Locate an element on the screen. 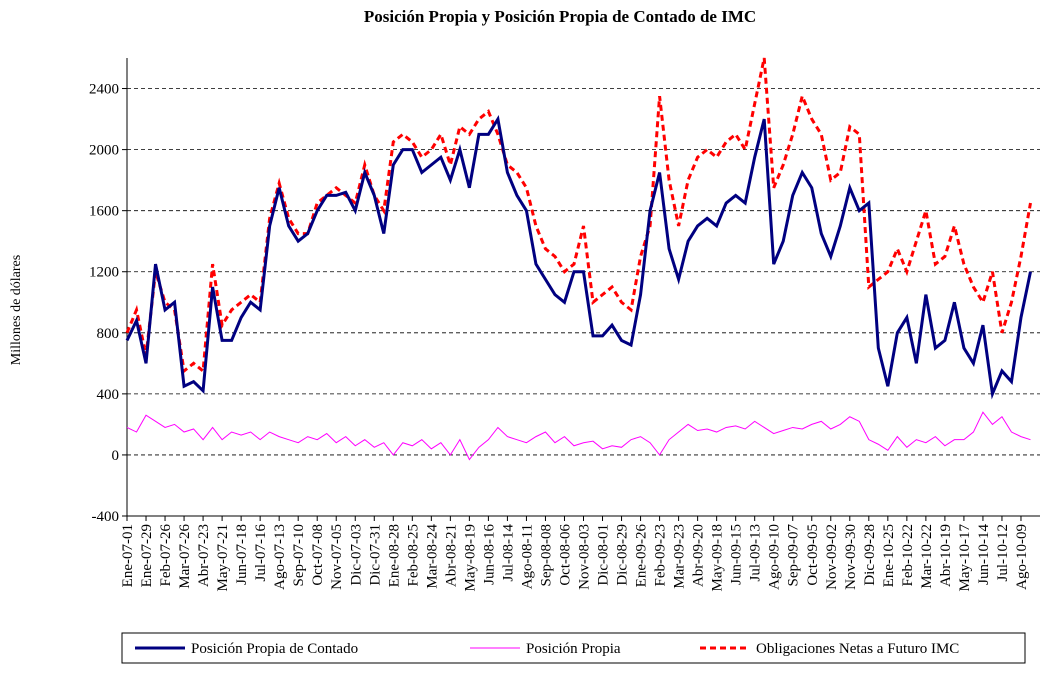 This screenshot has height=682, width=1041. legend-label: Posición Propia is located at coordinates (573, 649).